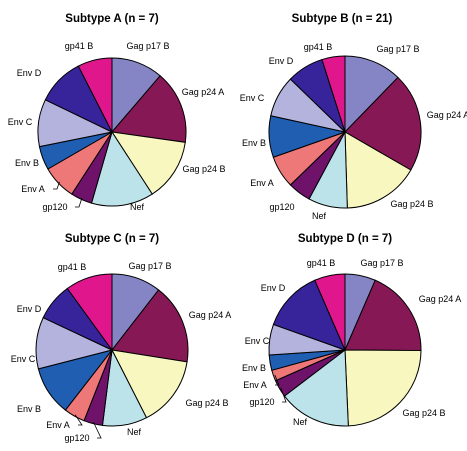 The width and height of the screenshot is (467, 451). I want to click on chart-title: Subtype A (n = 7), so click(112, 19).